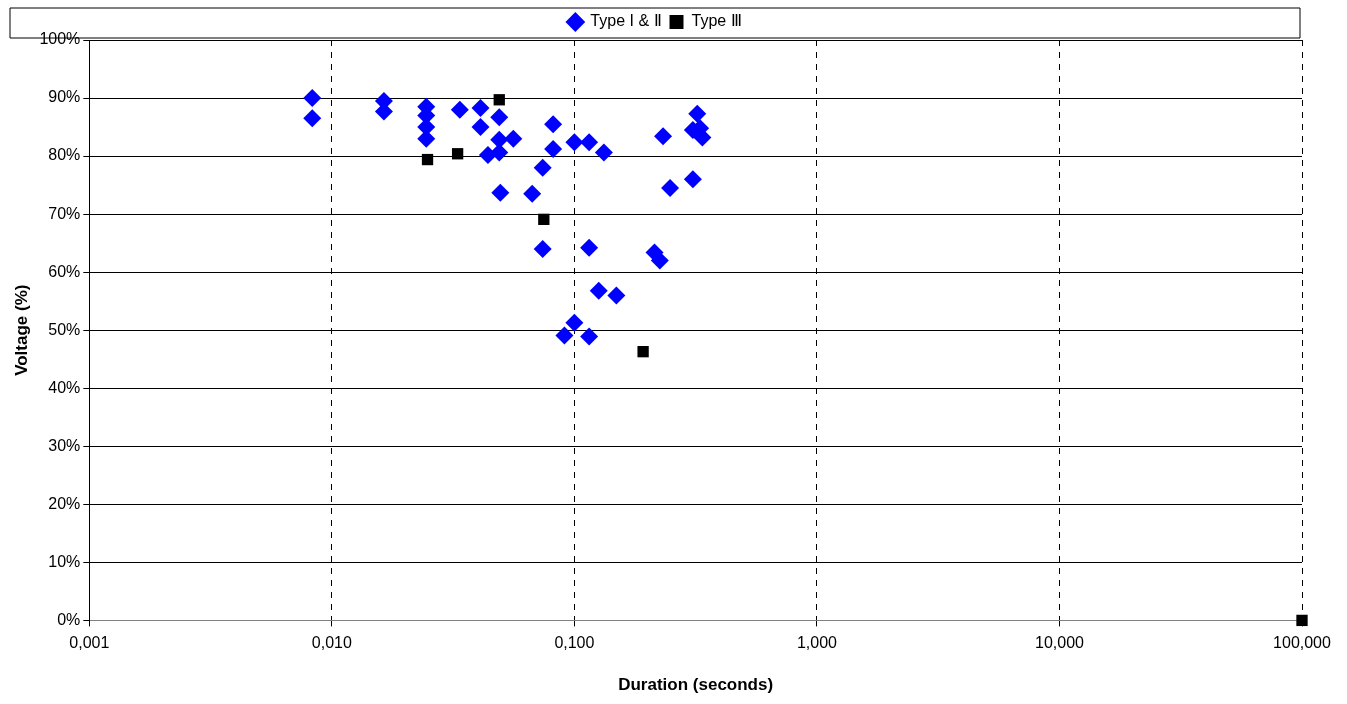  What do you see at coordinates (64, 97) in the screenshot?
I see `y-tick-label: 90%` at bounding box center [64, 97].